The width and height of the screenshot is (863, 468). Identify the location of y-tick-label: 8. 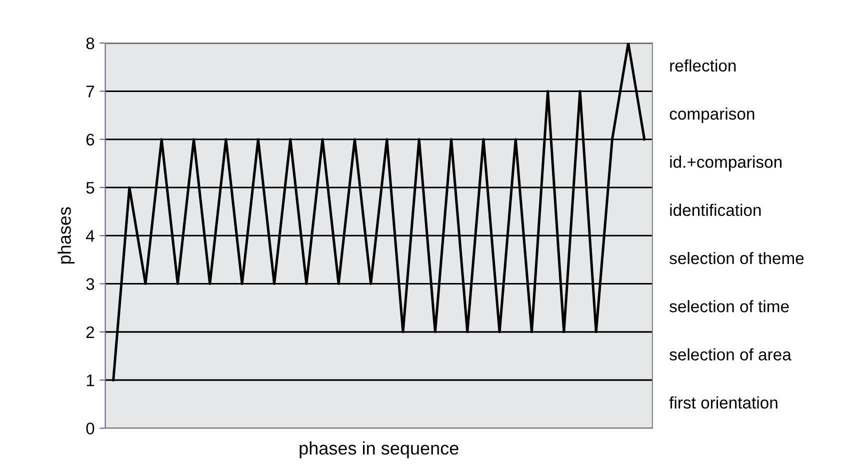
(90, 43).